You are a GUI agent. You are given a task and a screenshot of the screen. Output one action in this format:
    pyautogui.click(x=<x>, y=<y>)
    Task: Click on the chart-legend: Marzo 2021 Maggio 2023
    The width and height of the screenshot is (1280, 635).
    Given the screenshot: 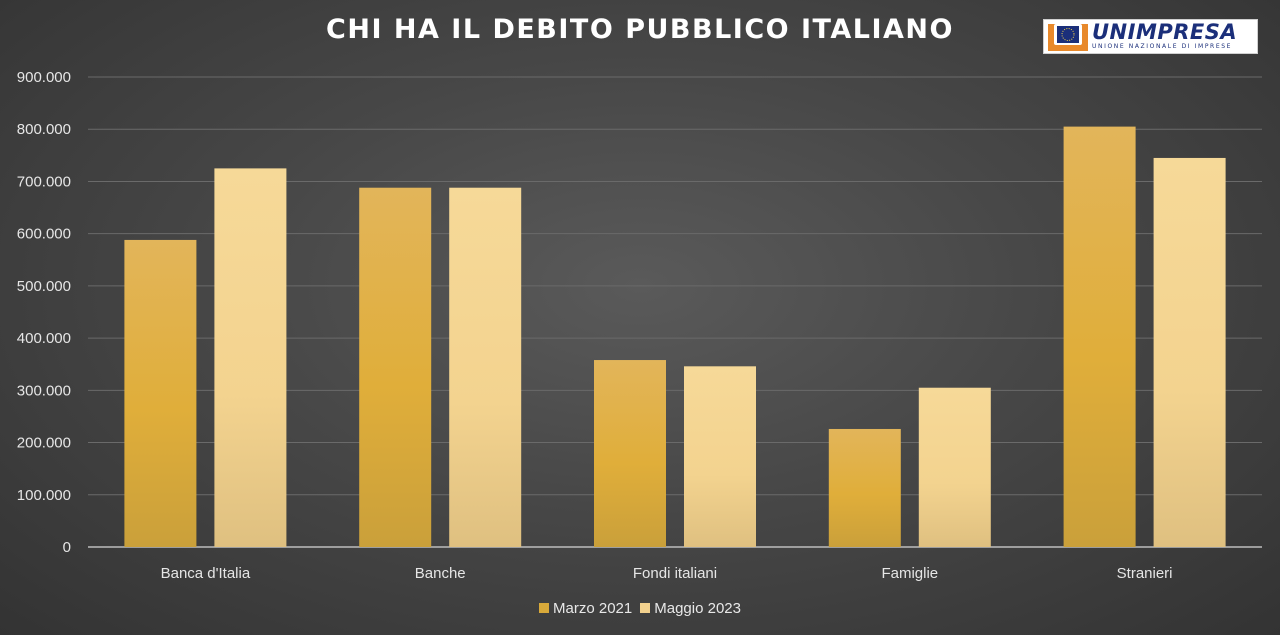 What is the action you would take?
    pyautogui.click(x=640, y=608)
    